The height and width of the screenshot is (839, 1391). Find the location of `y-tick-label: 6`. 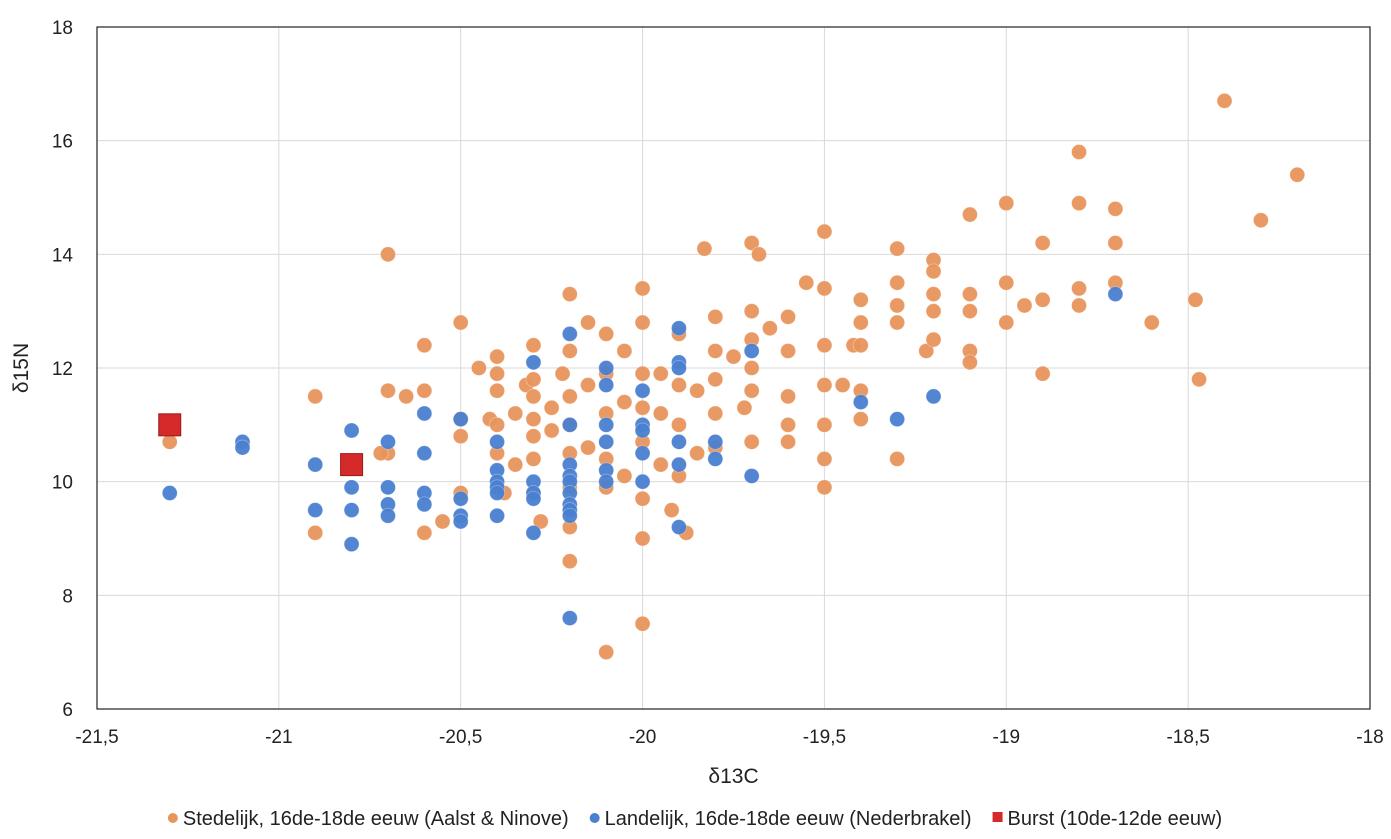

y-tick-label: 6 is located at coordinates (67, 710).